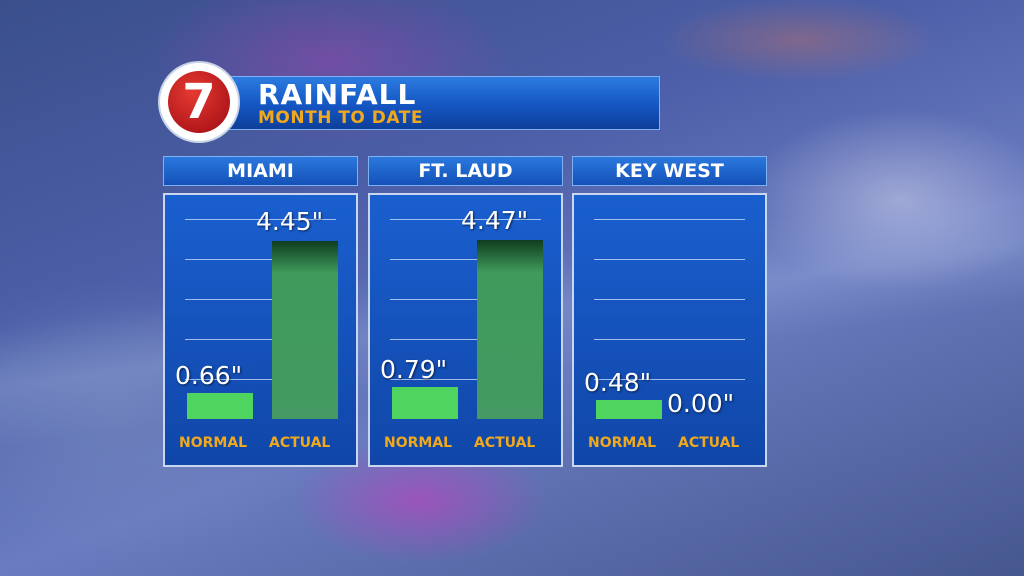 This screenshot has width=1024, height=576. I want to click on channel-7-logo: 7, so click(199, 102).